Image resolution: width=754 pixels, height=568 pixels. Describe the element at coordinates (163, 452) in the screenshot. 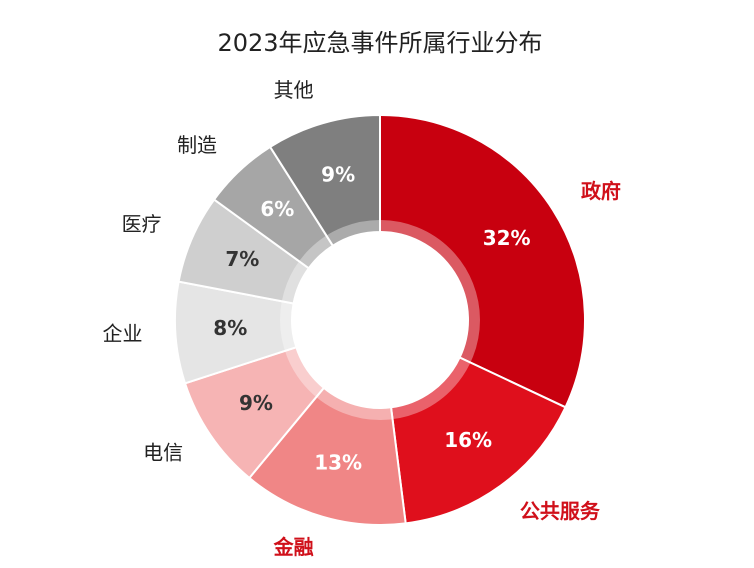

I see `category-label: 电信` at that location.